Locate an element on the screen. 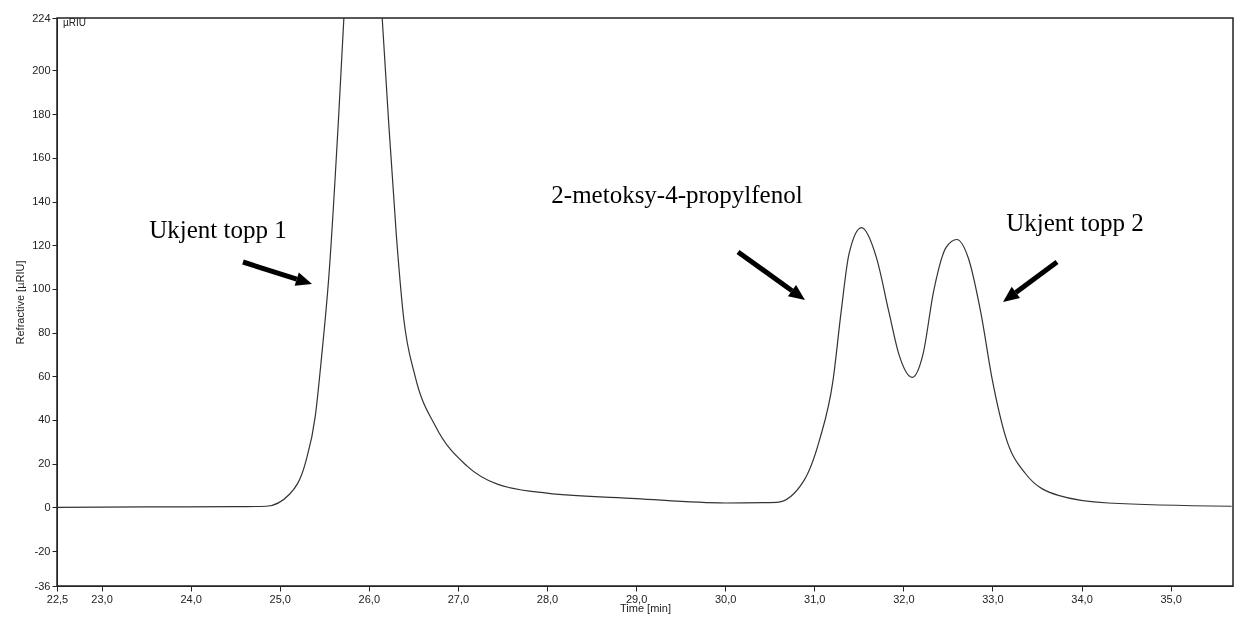  y-tick-label: 180 is located at coordinates (41, 113).